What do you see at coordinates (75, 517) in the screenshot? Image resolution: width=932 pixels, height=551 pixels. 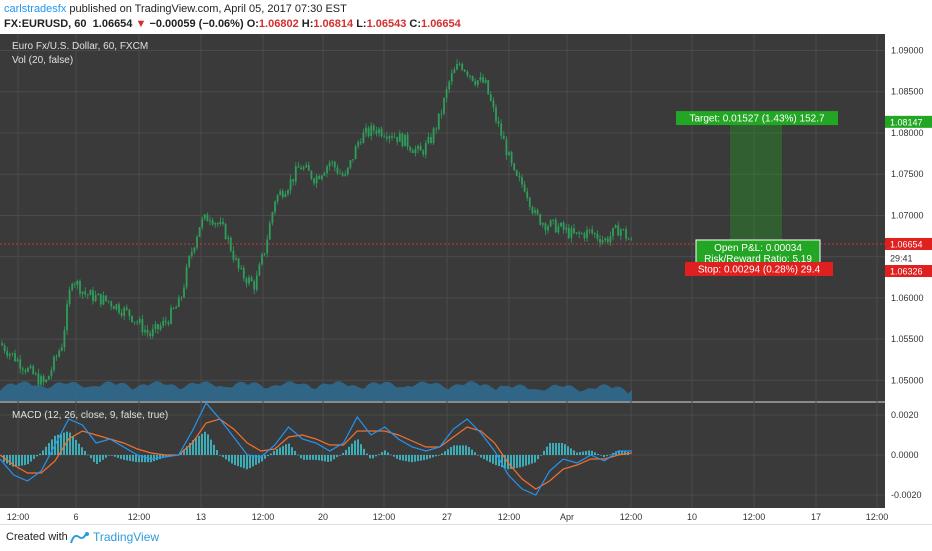 I see `time-tick-label: 6` at bounding box center [75, 517].